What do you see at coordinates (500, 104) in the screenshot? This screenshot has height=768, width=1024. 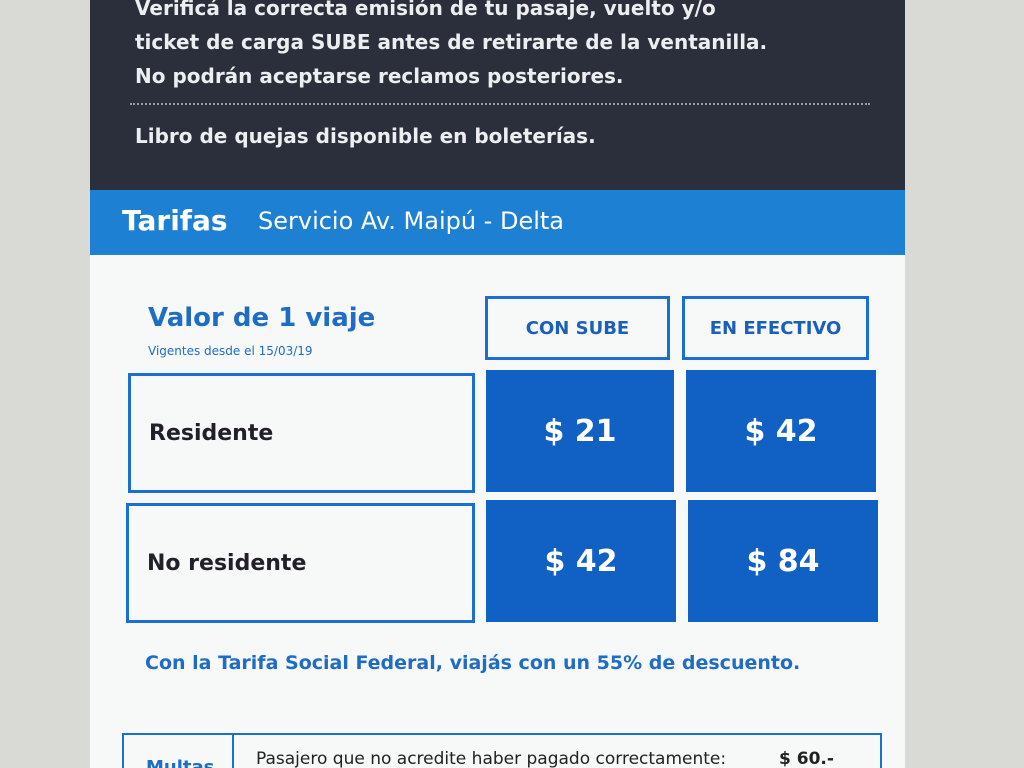 I see `divider` at bounding box center [500, 104].